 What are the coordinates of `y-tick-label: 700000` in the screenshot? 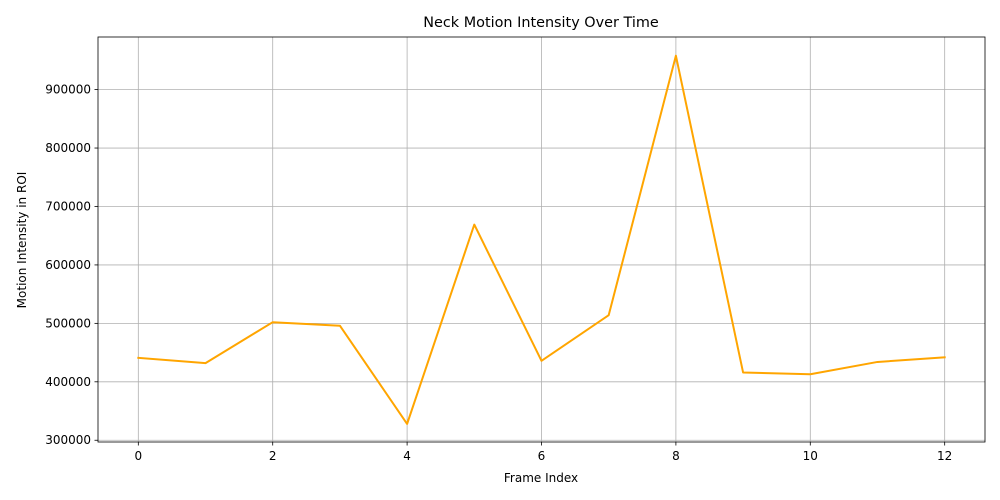 It's located at (68, 206).